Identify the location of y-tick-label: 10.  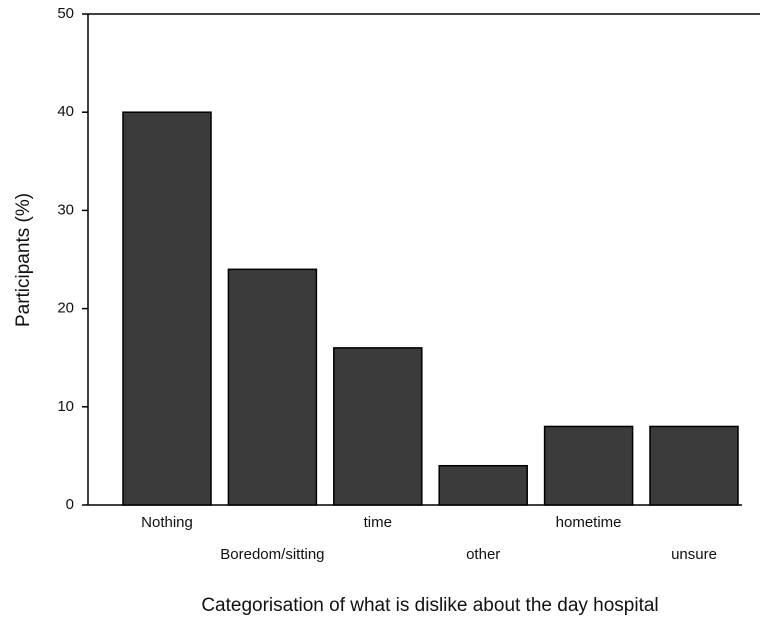
(65, 406).